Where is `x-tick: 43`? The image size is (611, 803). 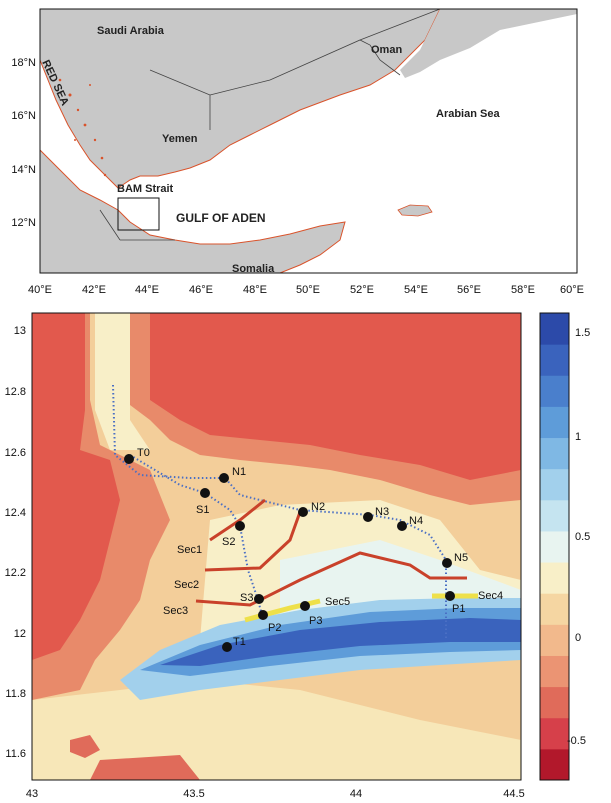 x-tick: 43 is located at coordinates (32, 794).